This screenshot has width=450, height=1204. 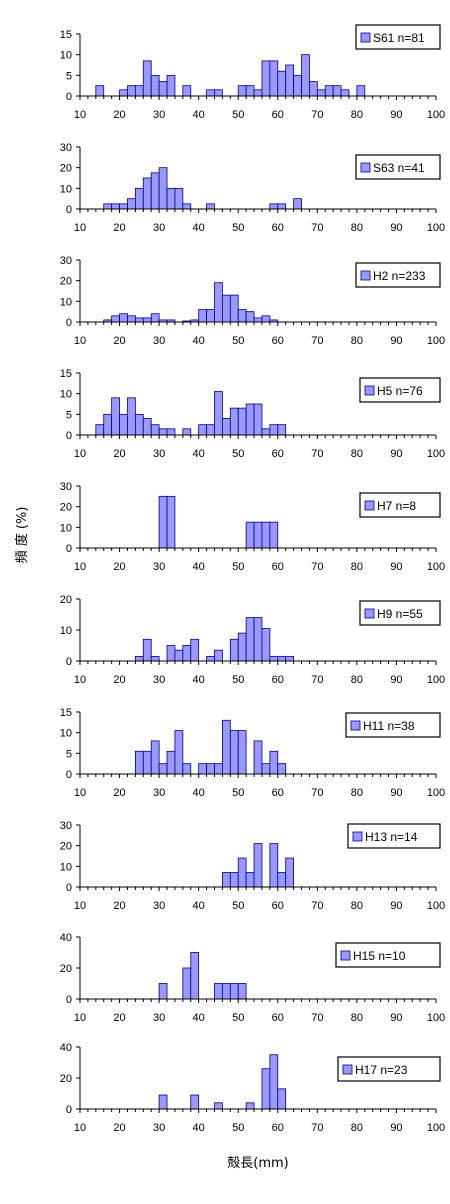 What do you see at coordinates (66, 56) in the screenshot?
I see `y-tick-label: 10` at bounding box center [66, 56].